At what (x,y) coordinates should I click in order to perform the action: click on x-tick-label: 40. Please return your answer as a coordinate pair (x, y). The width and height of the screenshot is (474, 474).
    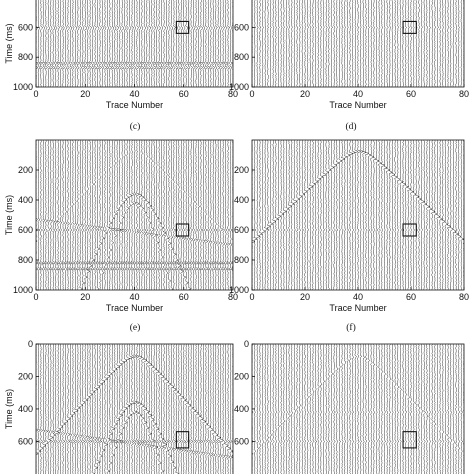
    Looking at the image, I should click on (358, 297).